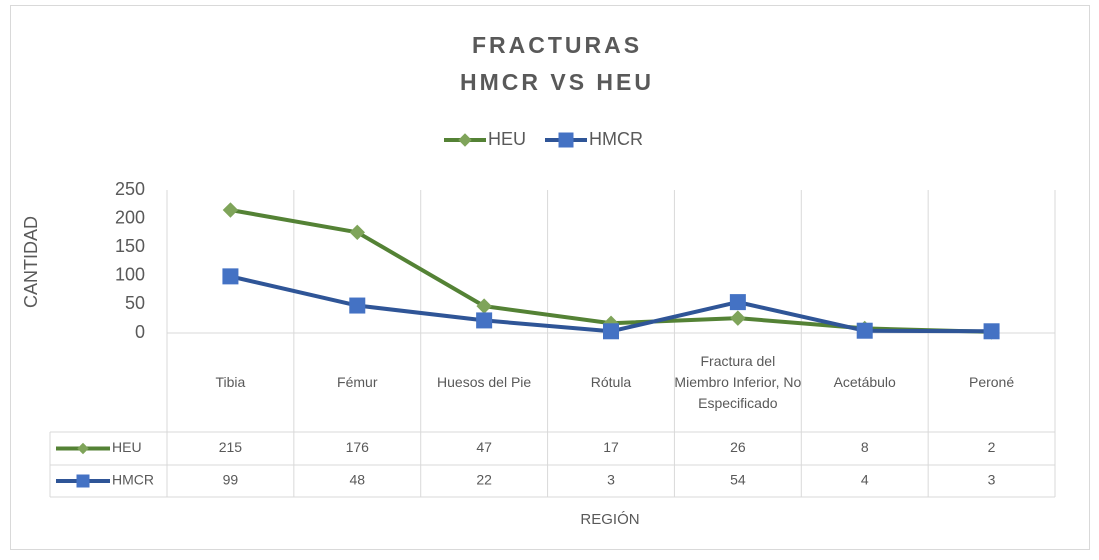 This screenshot has width=1099, height=560. What do you see at coordinates (231, 447) in the screenshot?
I see `table-value: 215` at bounding box center [231, 447].